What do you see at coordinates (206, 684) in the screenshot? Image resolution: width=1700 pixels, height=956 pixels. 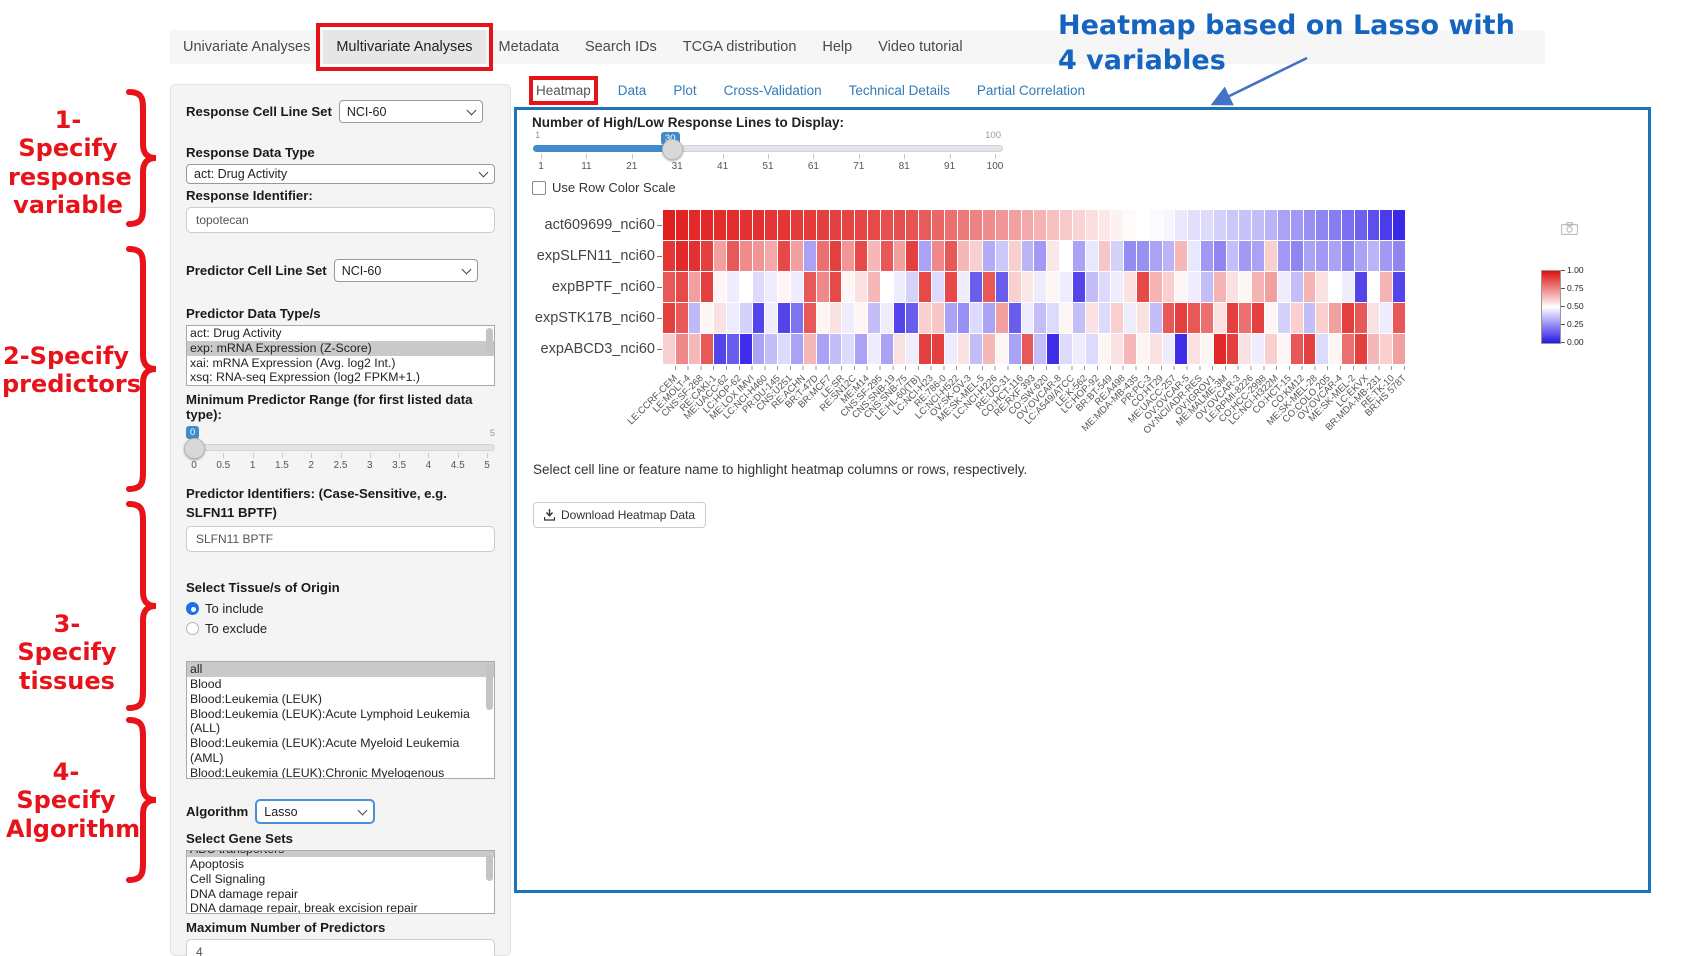 I see `listbox-option: Blood` at bounding box center [206, 684].